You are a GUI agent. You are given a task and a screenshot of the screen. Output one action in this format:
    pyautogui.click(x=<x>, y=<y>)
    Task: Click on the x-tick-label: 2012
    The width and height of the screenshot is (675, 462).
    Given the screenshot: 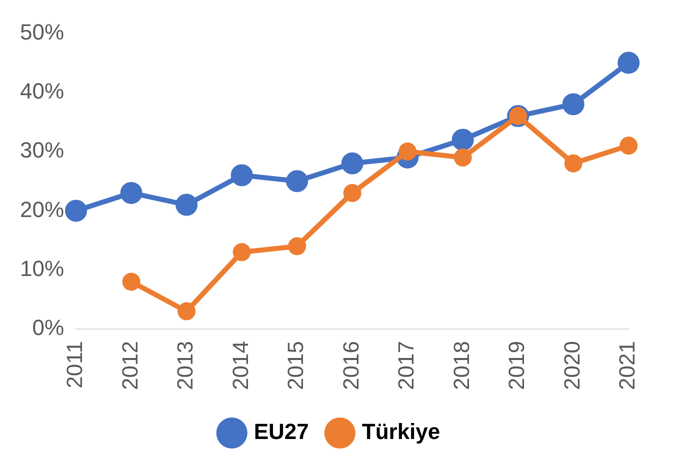 What is the action you would take?
    pyautogui.click(x=129, y=365)
    